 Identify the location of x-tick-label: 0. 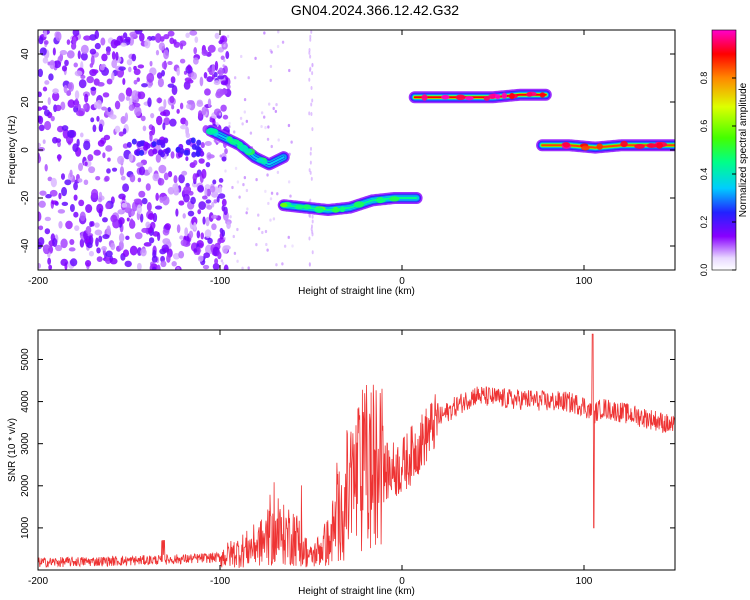
(402, 581).